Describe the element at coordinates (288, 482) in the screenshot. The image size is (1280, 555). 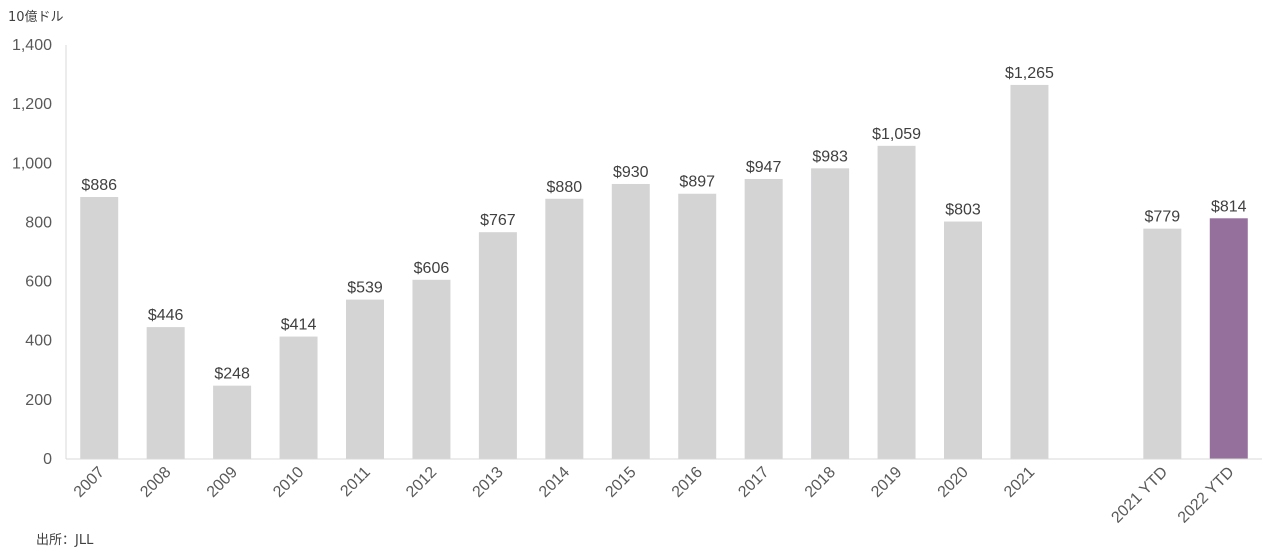
I see `x-tick-label: 2010` at that location.